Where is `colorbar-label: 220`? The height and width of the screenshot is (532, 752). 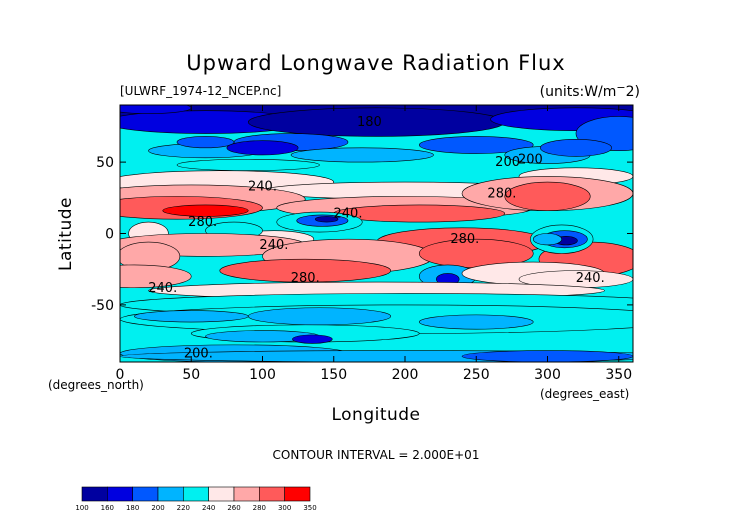
colorbar-label: 220 is located at coordinates (183, 508).